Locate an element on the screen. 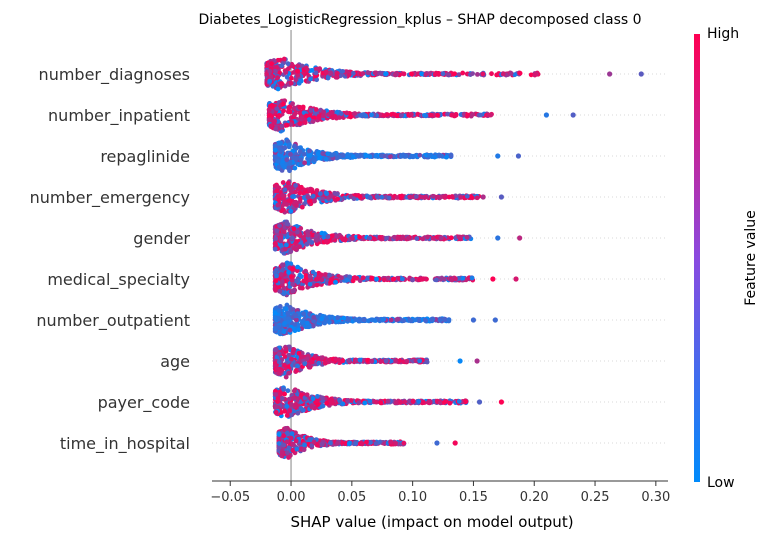 The height and width of the screenshot is (545, 770). feature-row: number_inpatient is located at coordinates (358, 116).